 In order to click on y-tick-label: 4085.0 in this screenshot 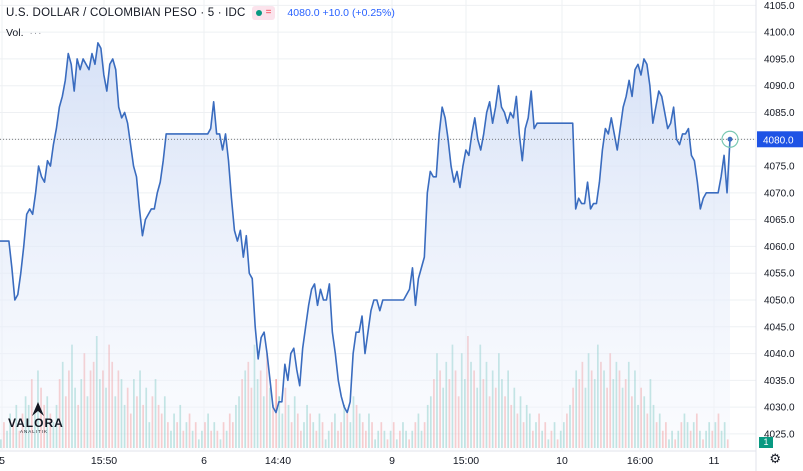, I will do `click(779, 113)`.